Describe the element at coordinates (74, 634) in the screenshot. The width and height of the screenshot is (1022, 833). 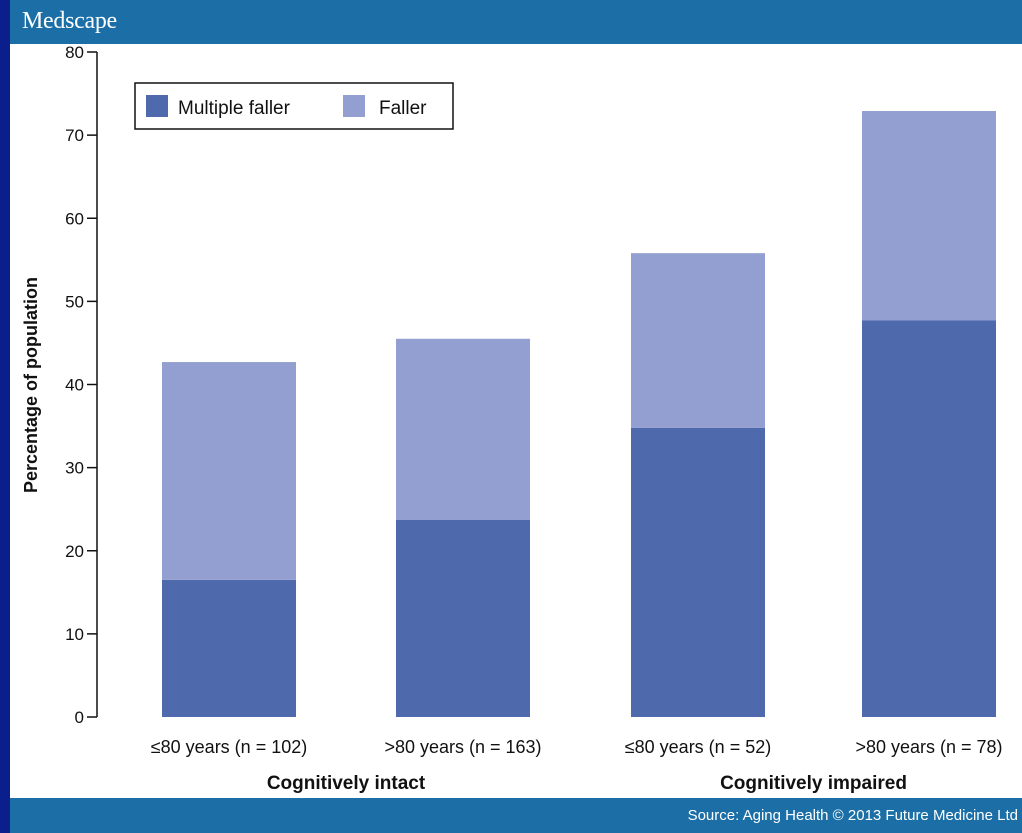
I see `y-tick-label: 10` at that location.